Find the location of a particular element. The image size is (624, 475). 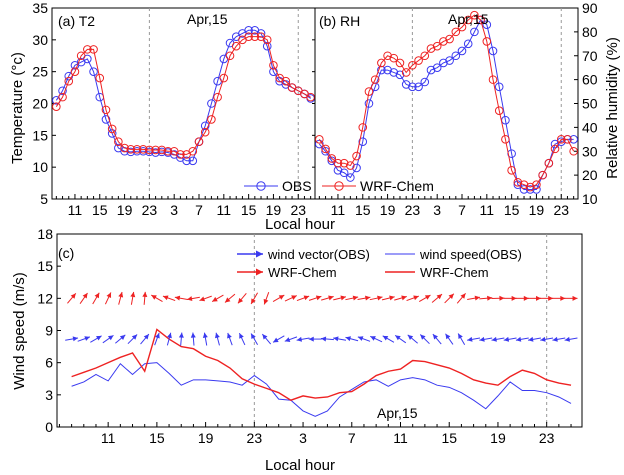

legend-top: OBS WRF-Chem is located at coordinates (339, 186).